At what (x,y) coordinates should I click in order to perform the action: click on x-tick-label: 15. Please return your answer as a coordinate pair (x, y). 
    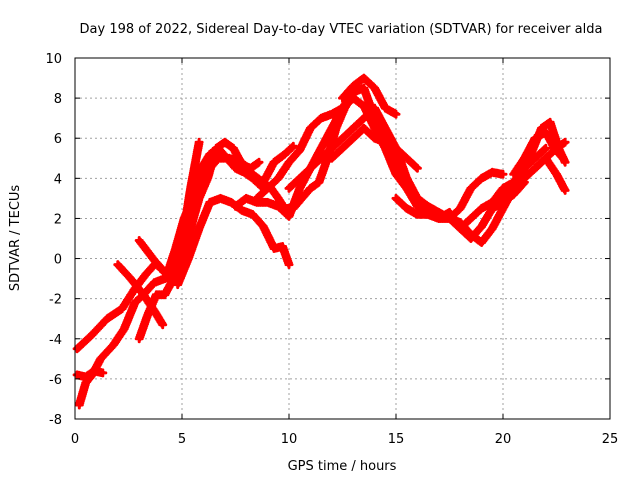
    Looking at the image, I should click on (396, 439).